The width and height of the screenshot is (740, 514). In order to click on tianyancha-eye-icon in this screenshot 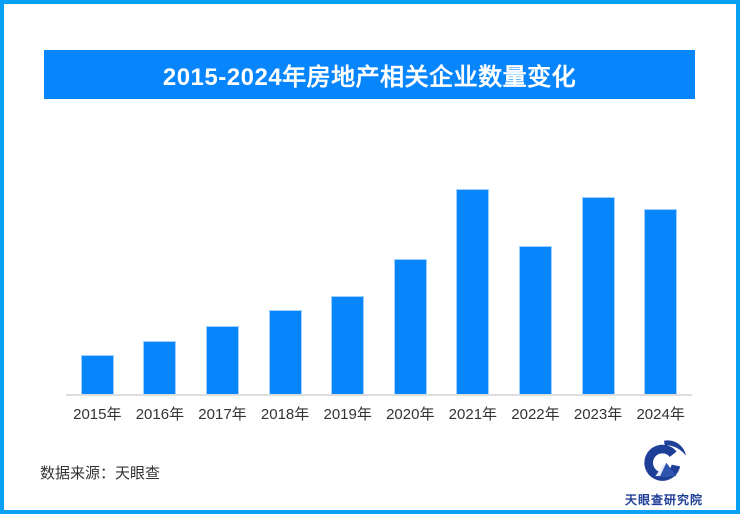, I will do `click(665, 464)`.